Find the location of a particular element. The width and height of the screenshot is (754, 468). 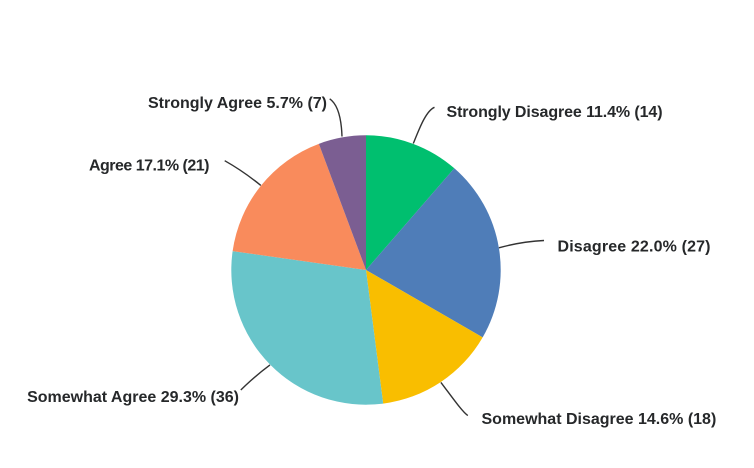

svg-text: Disagree 22.0% (27) is located at coordinates (634, 247).